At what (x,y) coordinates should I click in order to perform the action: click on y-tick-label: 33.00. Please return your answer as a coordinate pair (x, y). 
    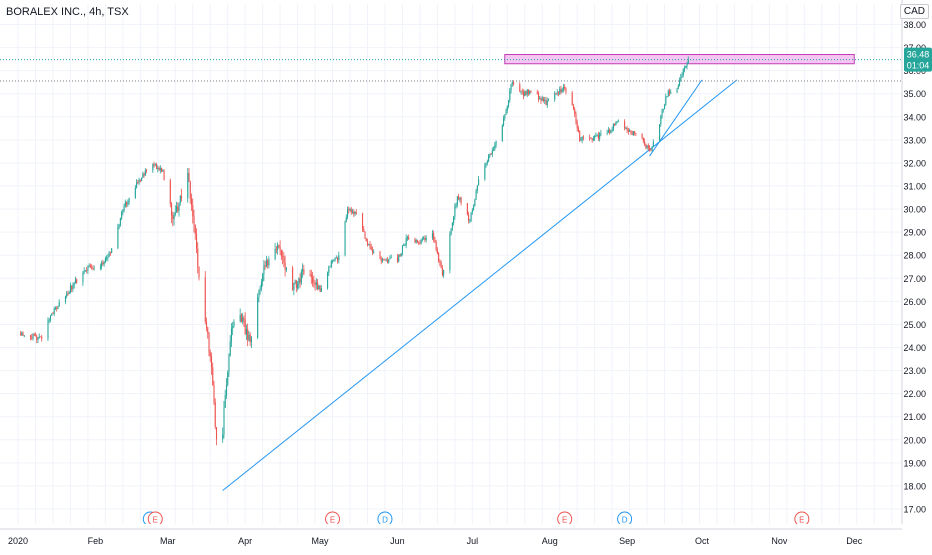
    Looking at the image, I should click on (914, 140).